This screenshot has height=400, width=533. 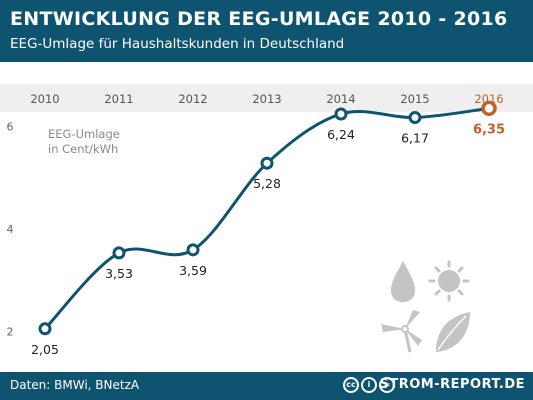 What do you see at coordinates (119, 273) in the screenshot?
I see `data-label: 3,53` at bounding box center [119, 273].